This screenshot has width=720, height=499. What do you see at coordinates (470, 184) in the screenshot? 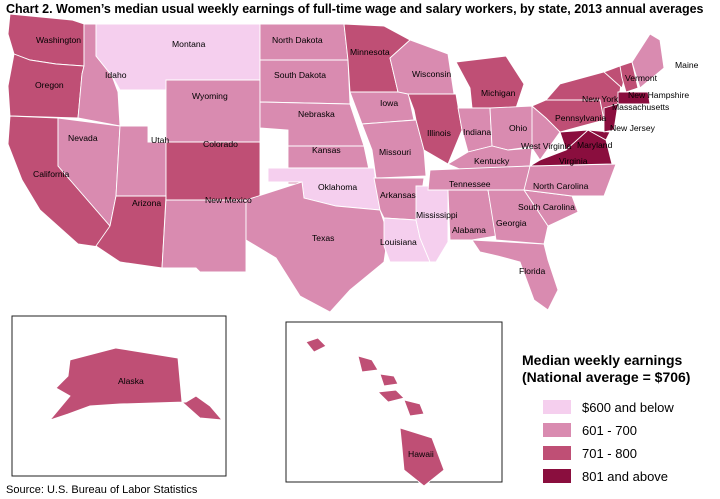
I see `label-tennessee: Tennessee` at bounding box center [470, 184].